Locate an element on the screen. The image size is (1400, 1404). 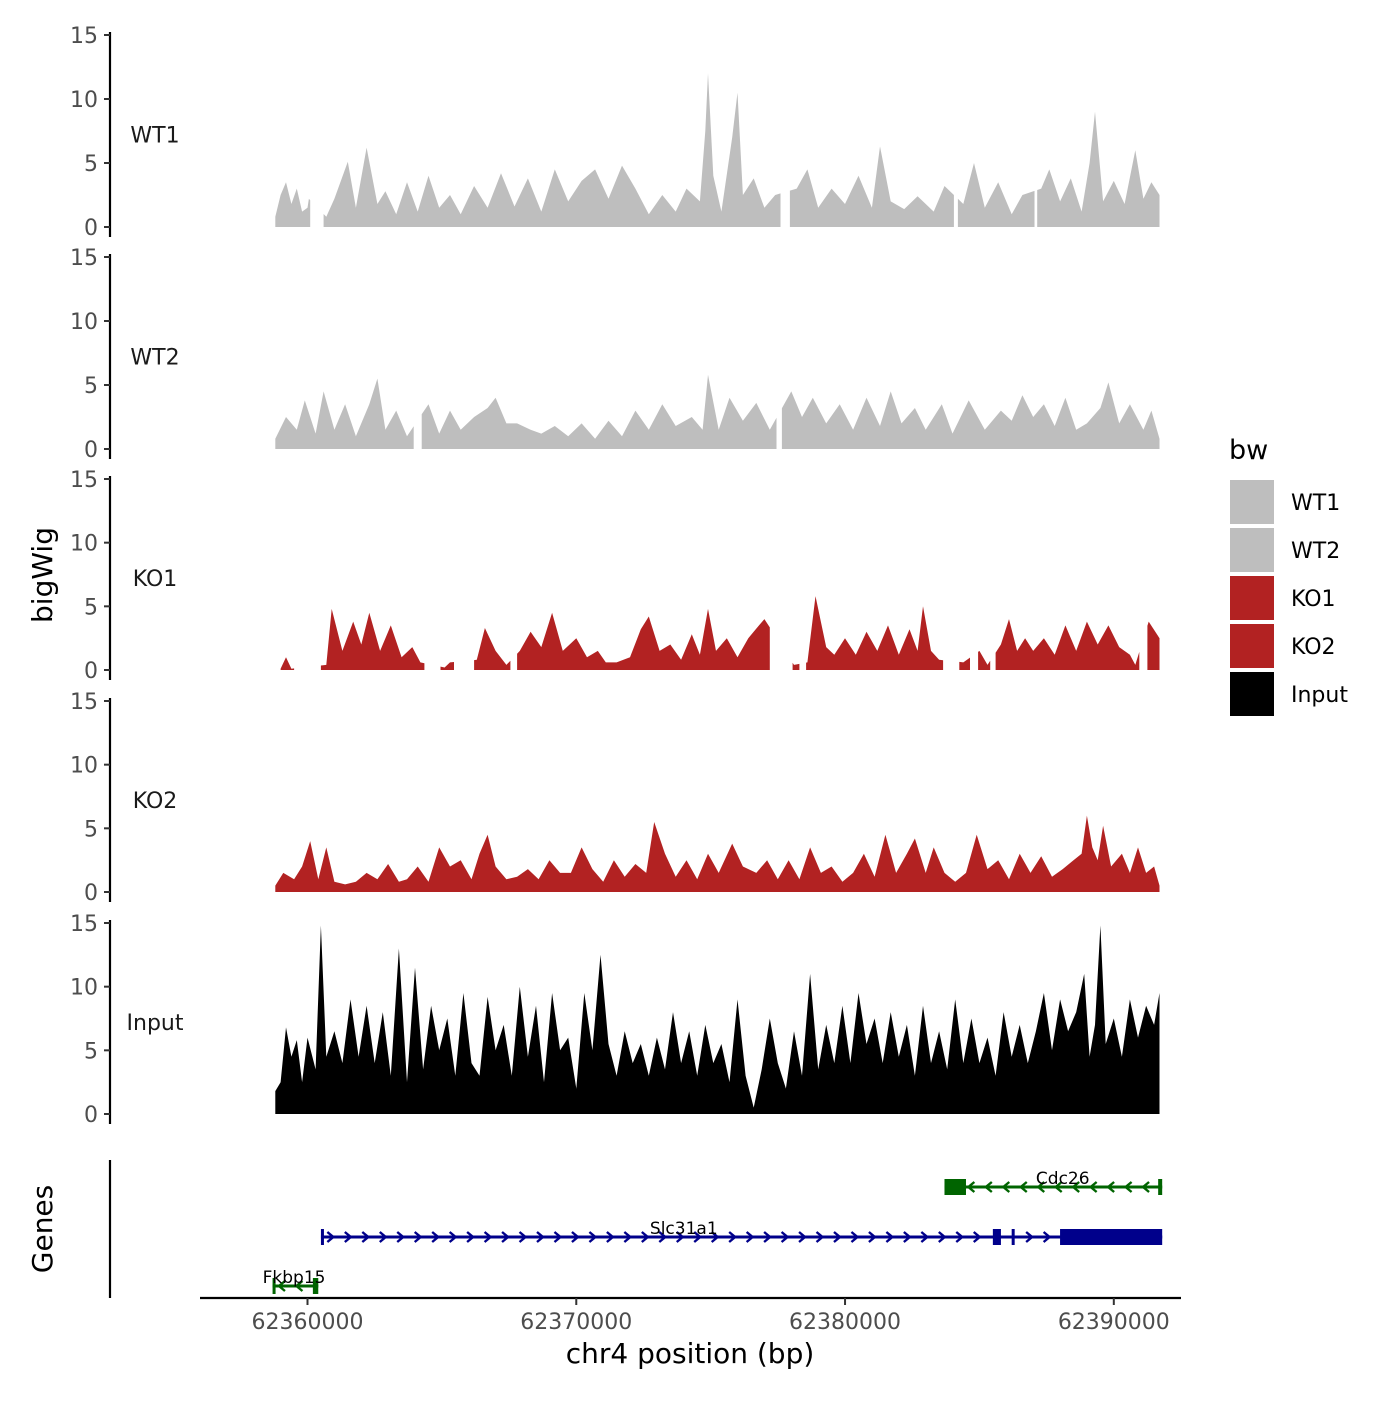
gene-cdc26: Cdc26 is located at coordinates (1053, 1182).